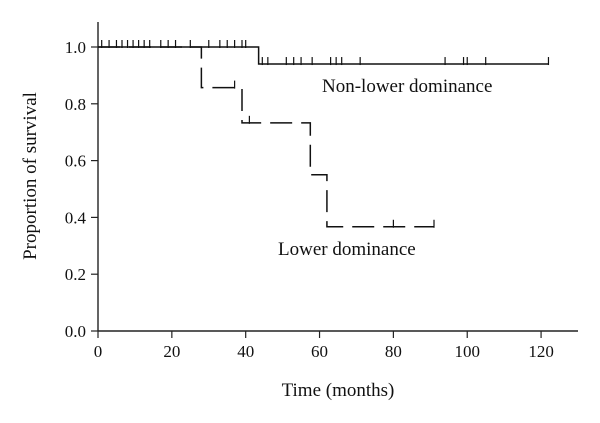 Image resolution: width=600 pixels, height=423 pixels. What do you see at coordinates (76, 217) in the screenshot?
I see `y-tick-label: 0.4` at bounding box center [76, 217].